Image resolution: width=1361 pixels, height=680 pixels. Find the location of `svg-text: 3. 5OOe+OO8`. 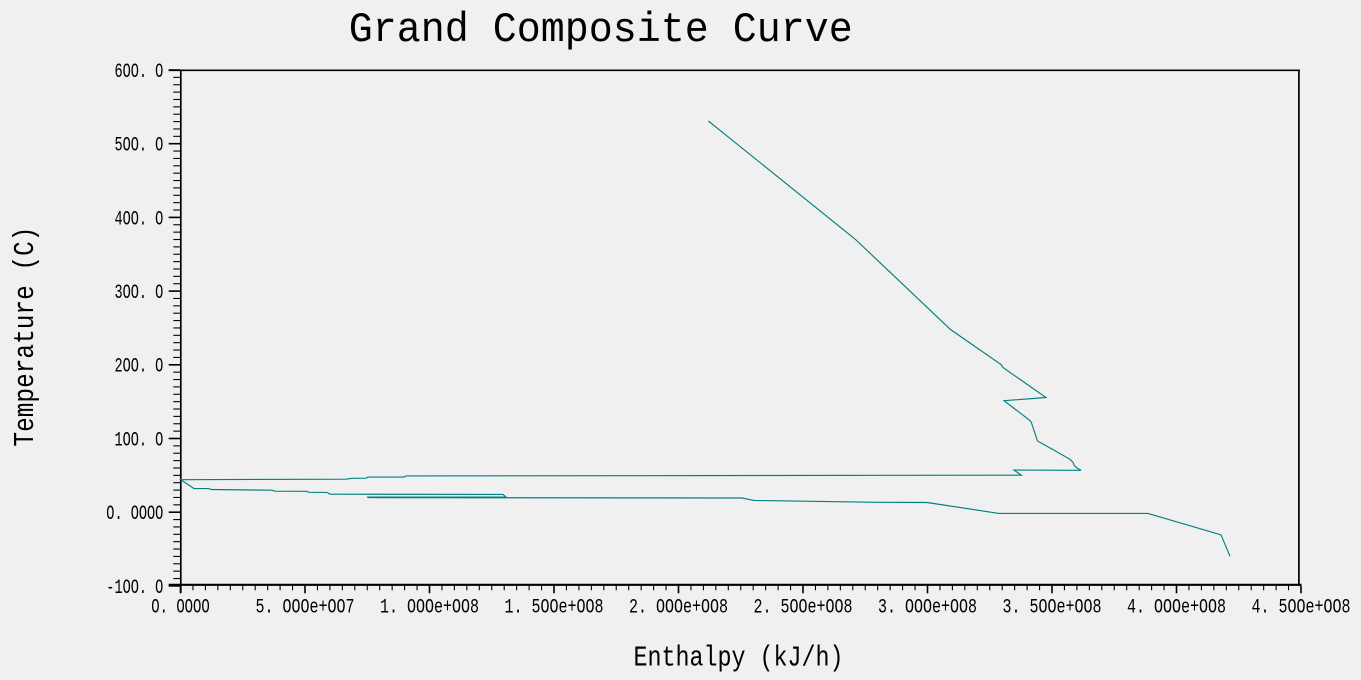

svg-text: 3. 5OOe+OO8 is located at coordinates (1052, 607).